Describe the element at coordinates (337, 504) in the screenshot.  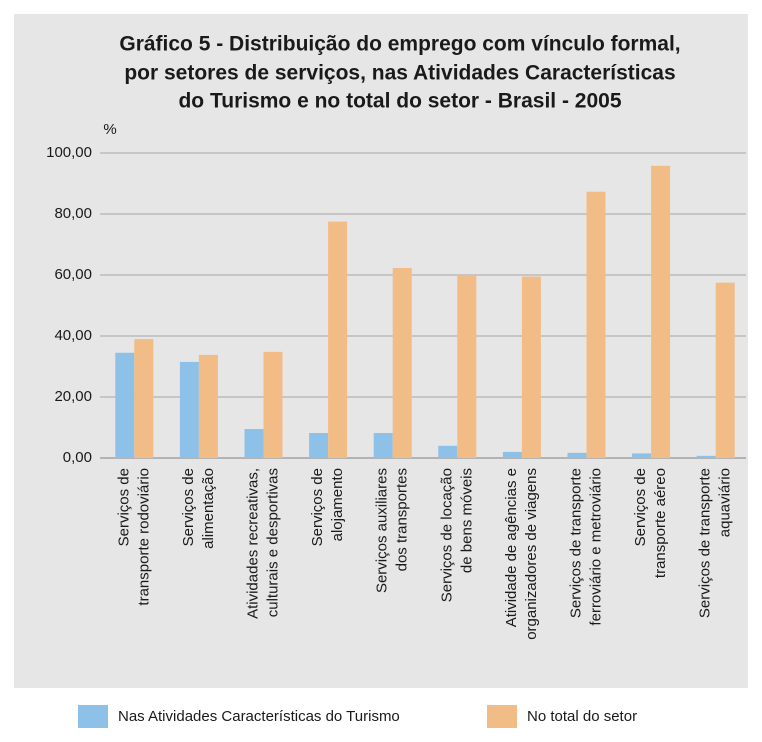
I see `x-tick-label: alojamento` at that location.